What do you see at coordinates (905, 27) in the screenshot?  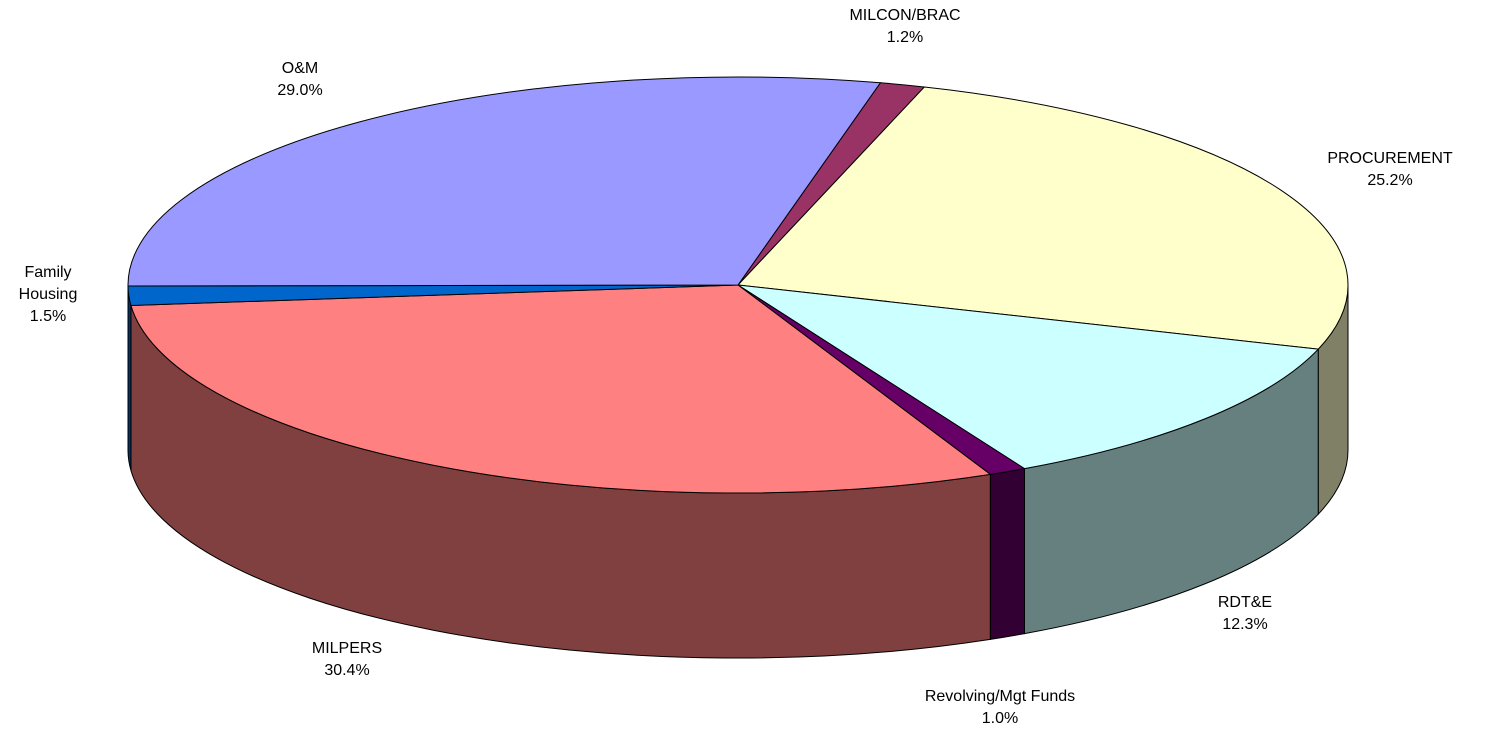 I see `slice-label: MILCON/BRAC 1.2%` at bounding box center [905, 27].